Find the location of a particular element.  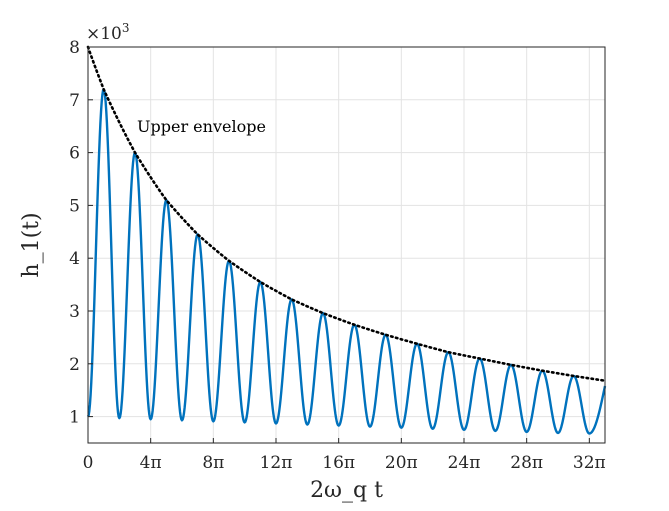

y-multiplier: ×10³ is located at coordinates (108, 32).